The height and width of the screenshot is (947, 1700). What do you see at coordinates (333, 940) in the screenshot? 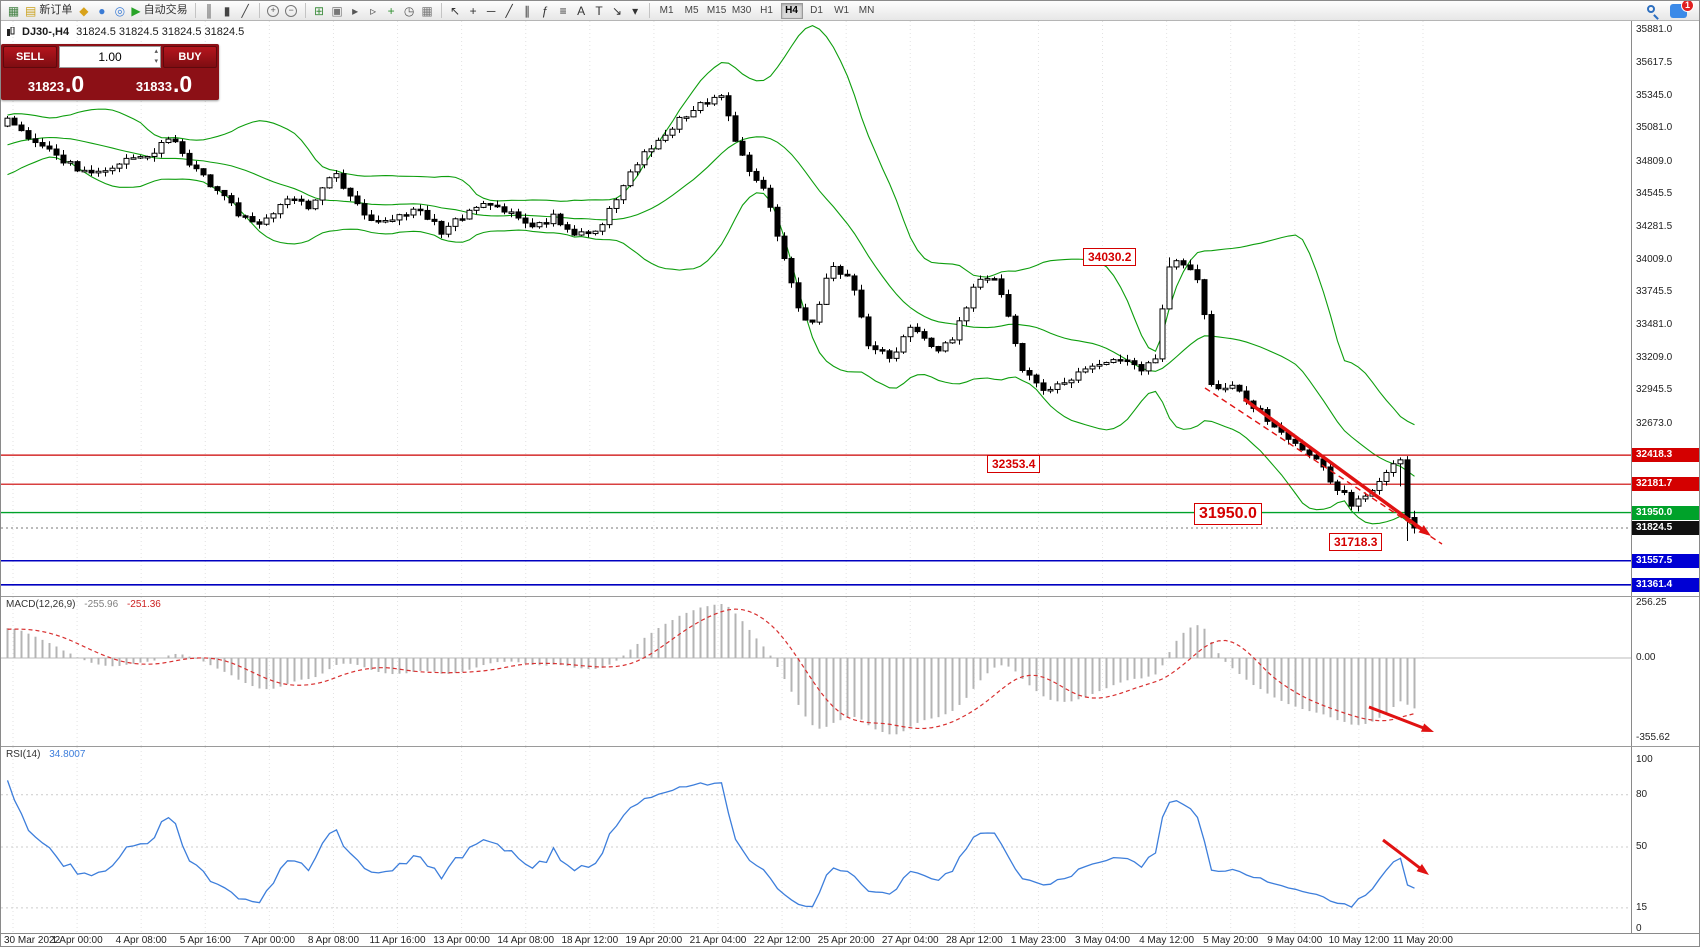
I see `time-axis-label: 8 Apr 08:00` at bounding box center [333, 940].